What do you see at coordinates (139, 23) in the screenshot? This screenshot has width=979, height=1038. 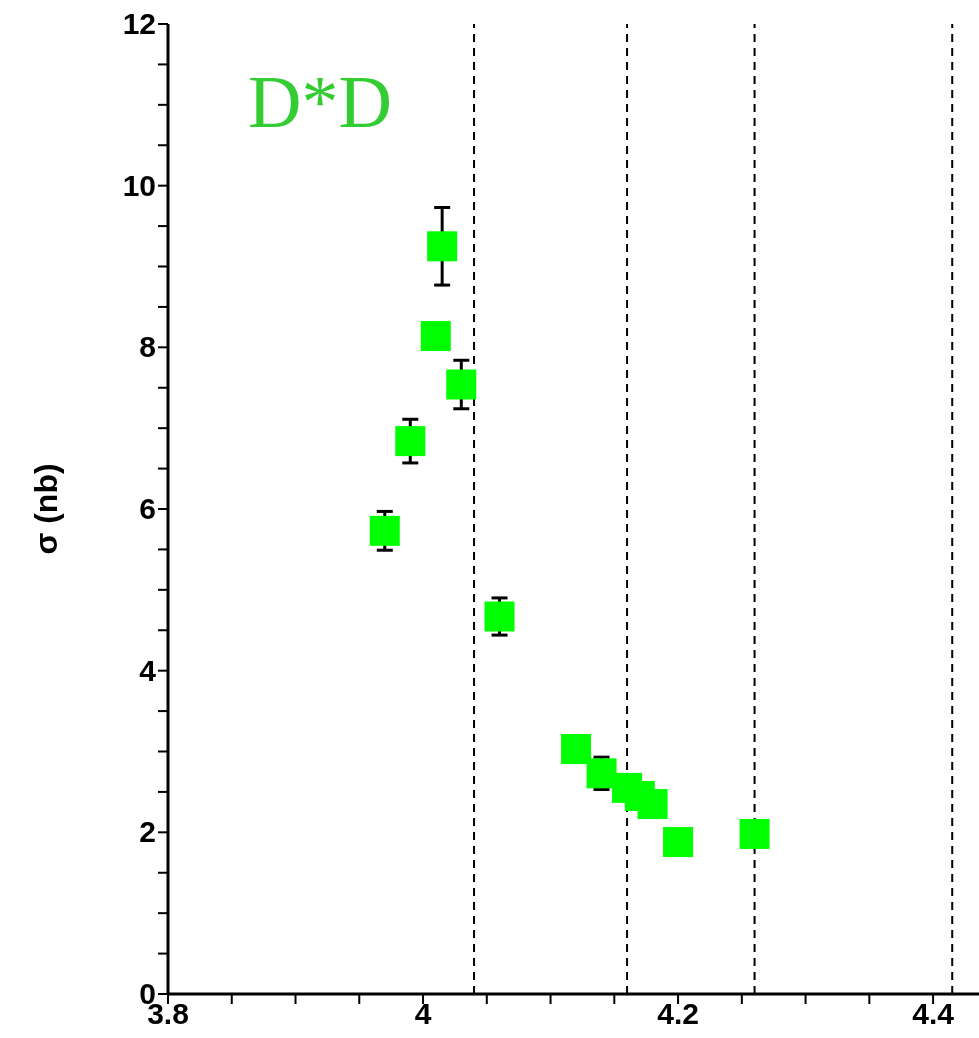 I see `y-tick-label: 12` at bounding box center [139, 23].